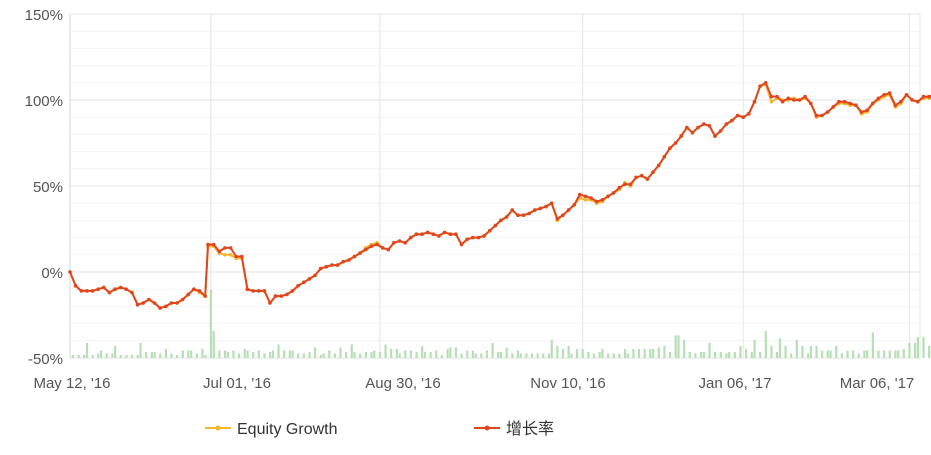 The height and width of the screenshot is (455, 931). What do you see at coordinates (44, 101) in the screenshot?
I see `y-tick-label-100: 100%` at bounding box center [44, 101].